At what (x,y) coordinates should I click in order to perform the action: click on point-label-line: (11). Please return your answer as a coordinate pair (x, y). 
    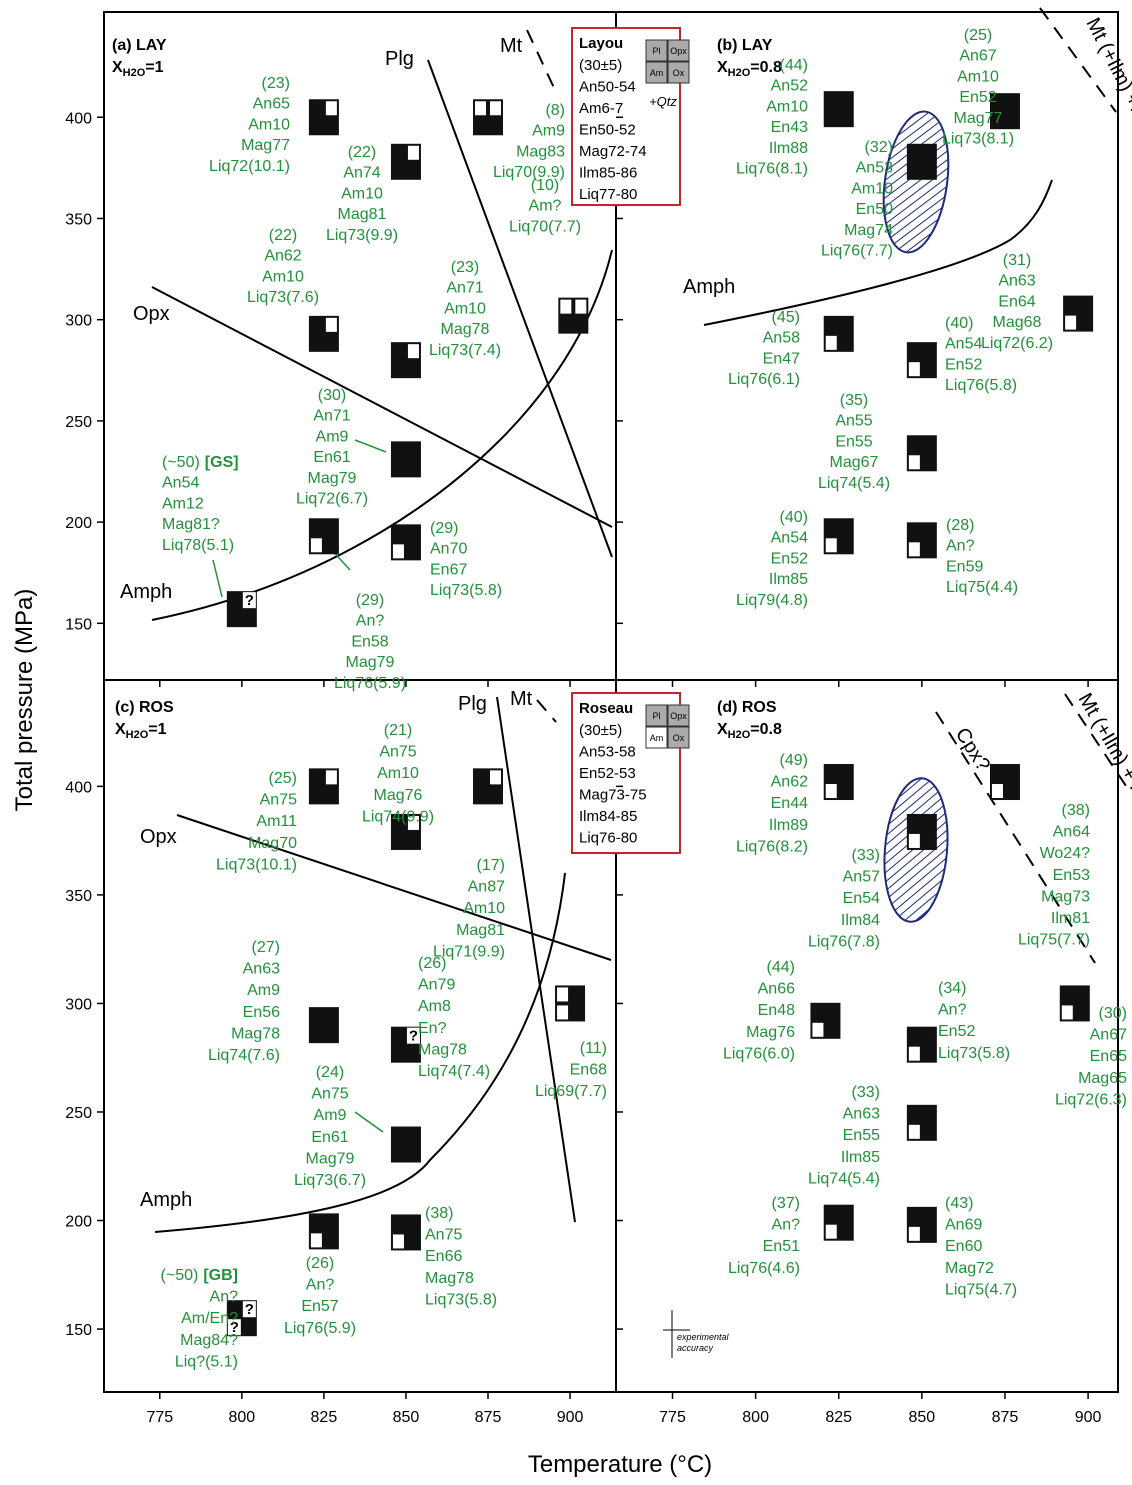
    Looking at the image, I should click on (593, 1048).